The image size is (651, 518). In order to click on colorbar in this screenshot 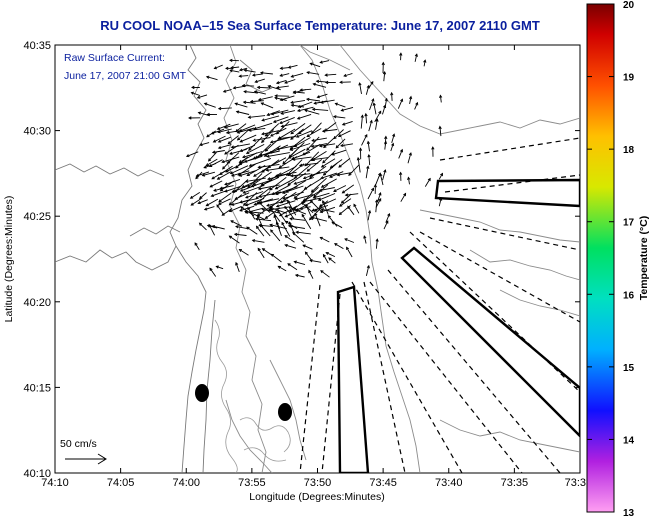, I will do `click(600, 258)`.